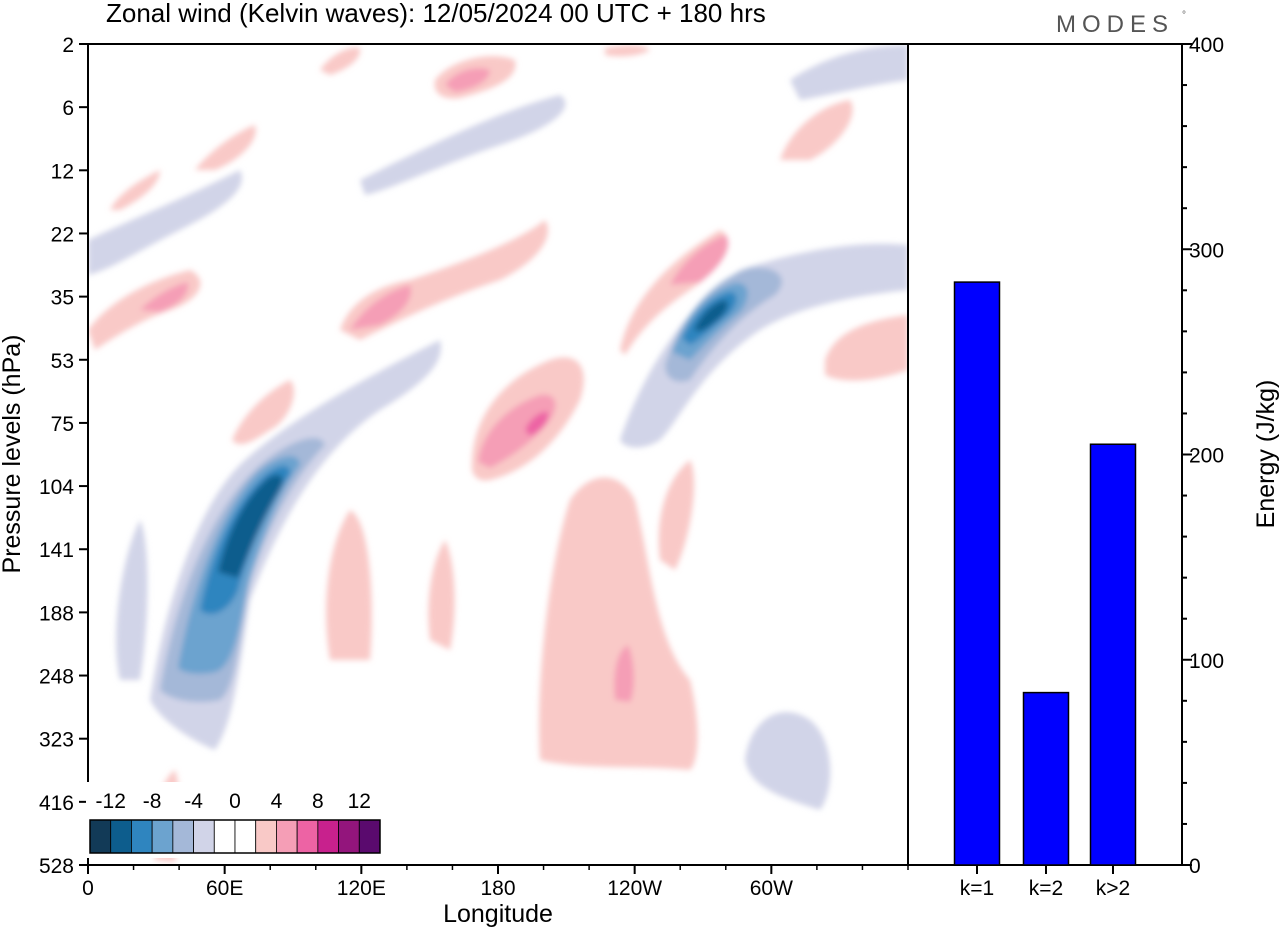  I want to click on y-tick-label: 104, so click(56, 487).